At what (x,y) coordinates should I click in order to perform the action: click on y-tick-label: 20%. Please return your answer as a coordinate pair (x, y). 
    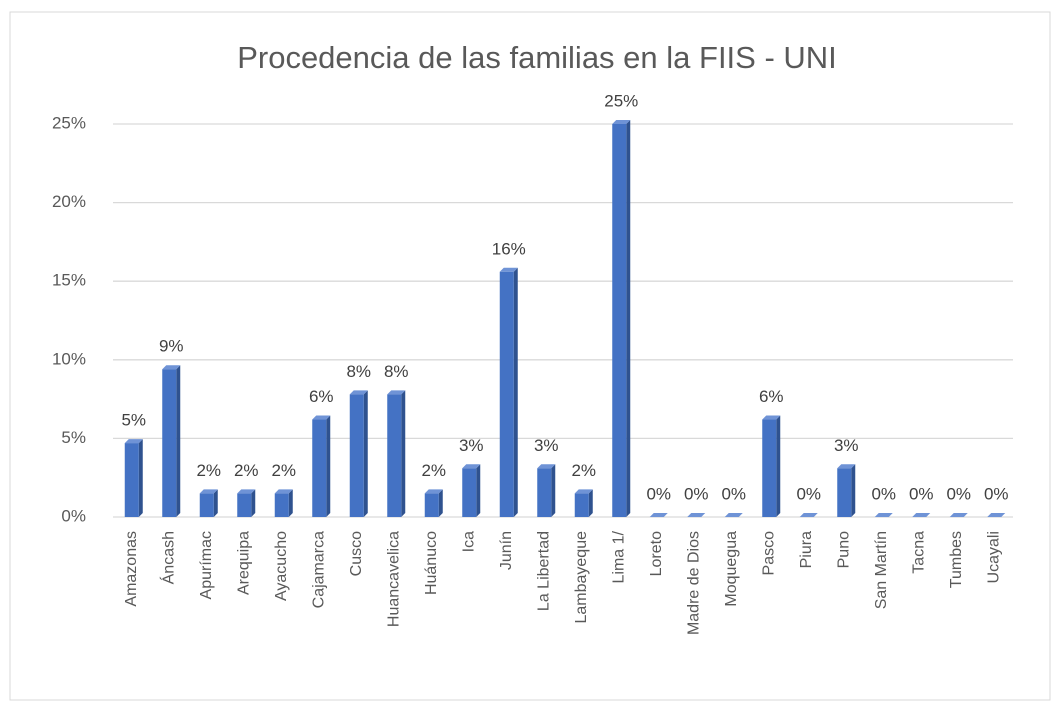
    Looking at the image, I should click on (69, 201).